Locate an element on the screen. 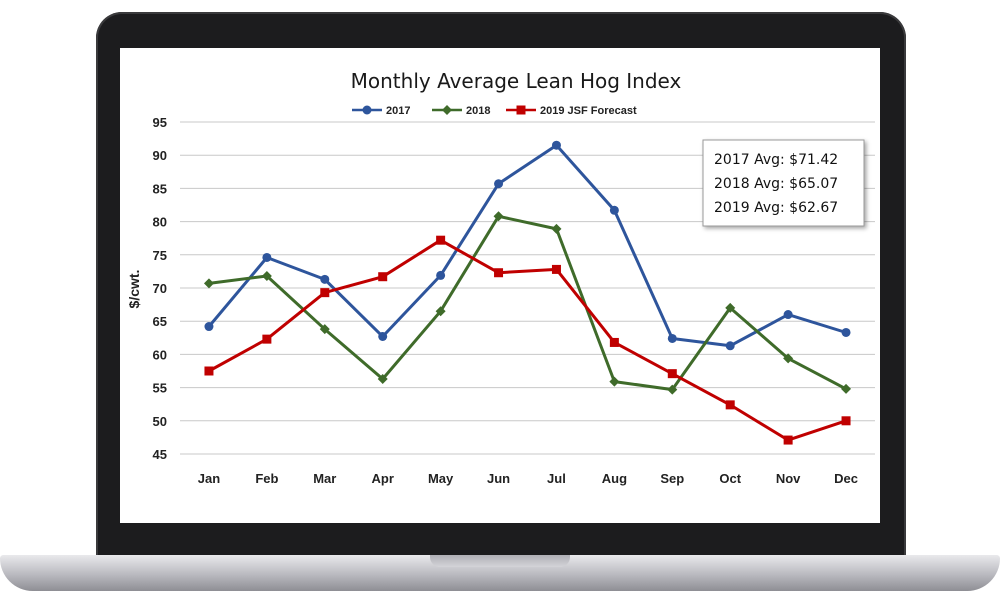 The height and width of the screenshot is (600, 1000). x-tick-label: May is located at coordinates (441, 478).